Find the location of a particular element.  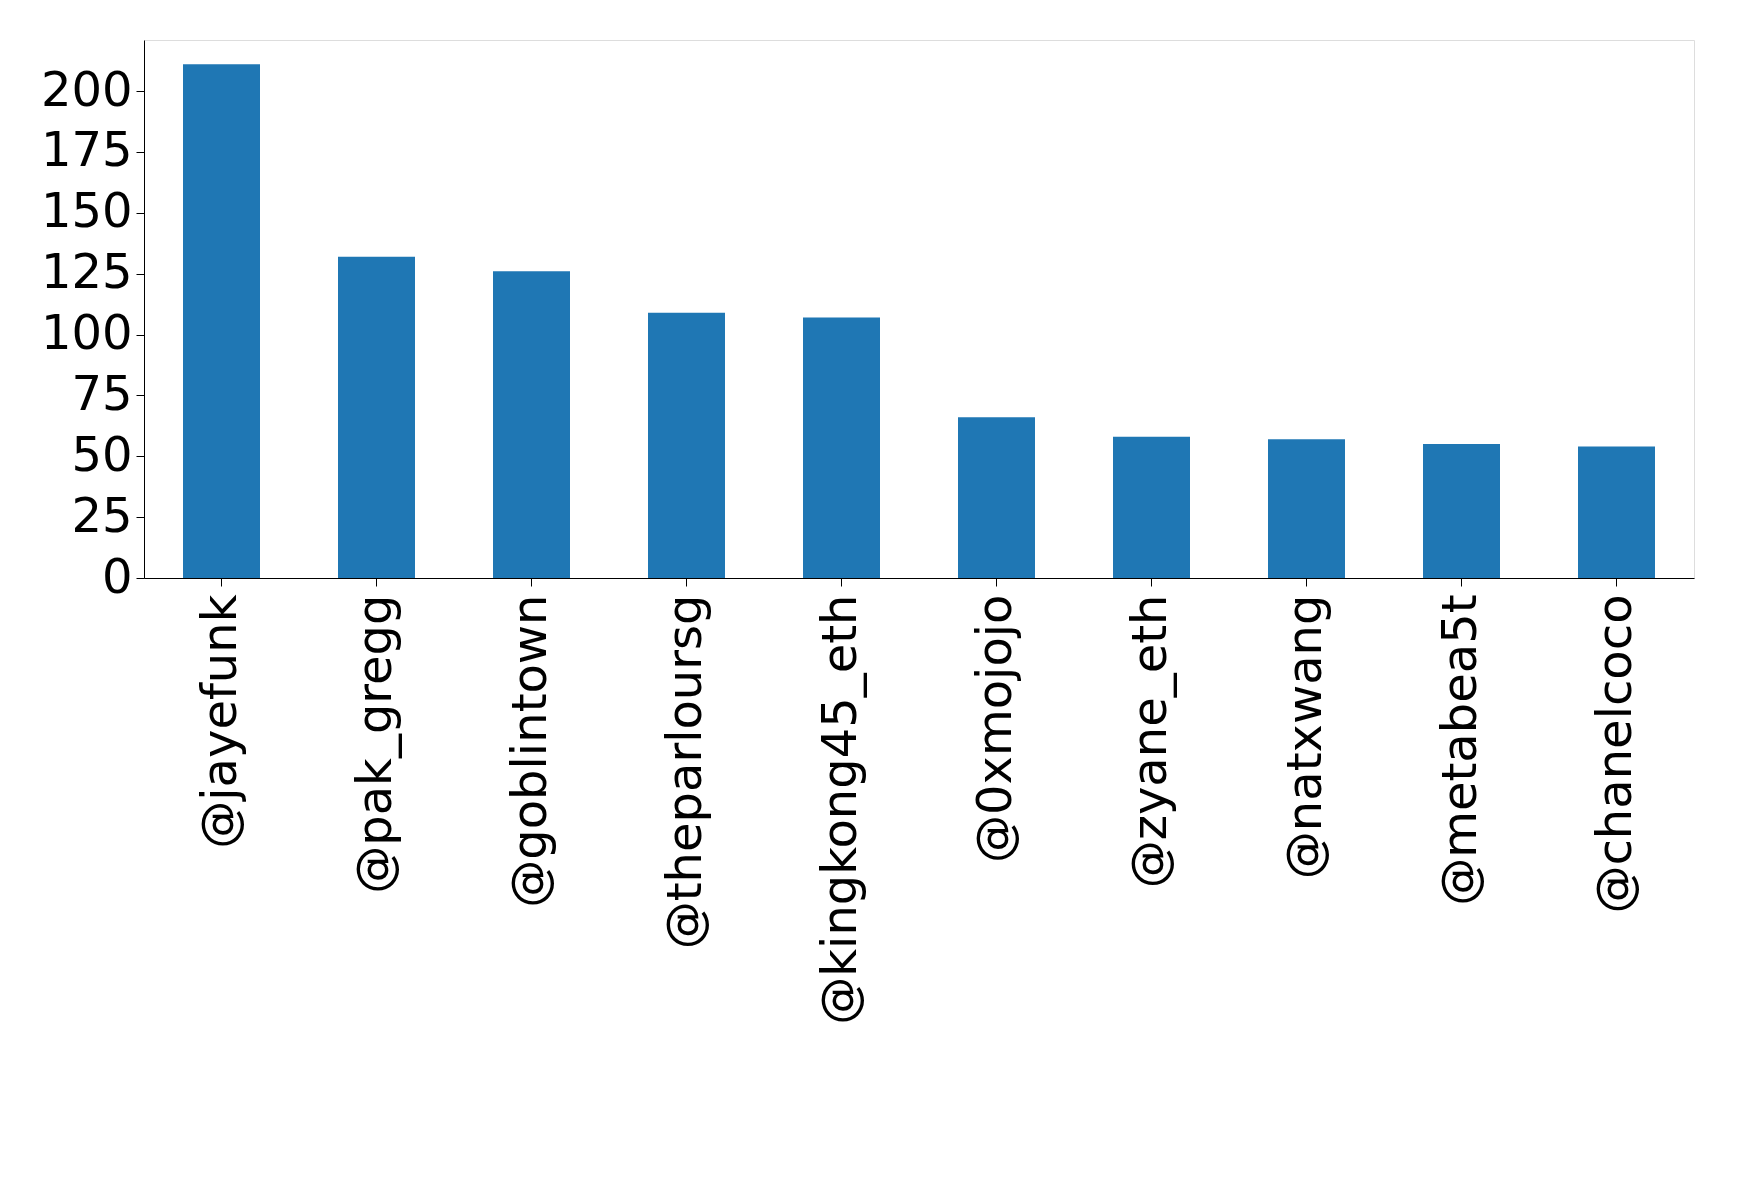

x-tick-label: @zyane_eth is located at coordinates (1148, 741).